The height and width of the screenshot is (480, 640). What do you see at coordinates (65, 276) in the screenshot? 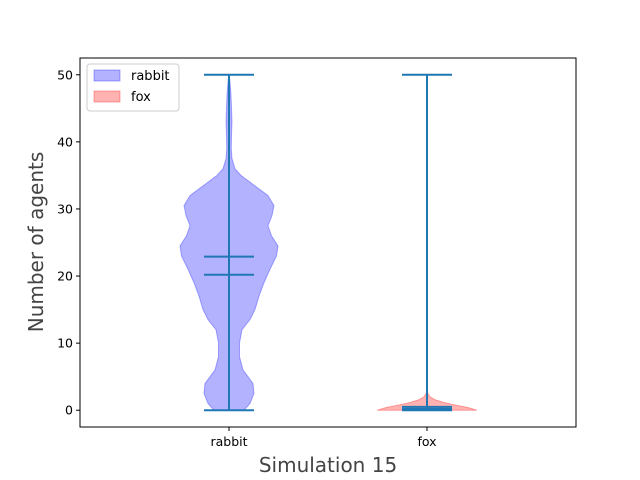
I see `y-tick-label: 20` at bounding box center [65, 276].